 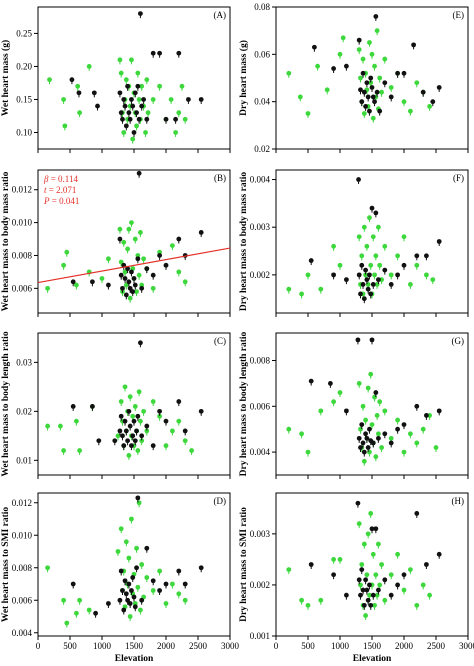 I want to click on y-axis-label: Dry heart mass to body mass ratio, so click(x=244, y=242).